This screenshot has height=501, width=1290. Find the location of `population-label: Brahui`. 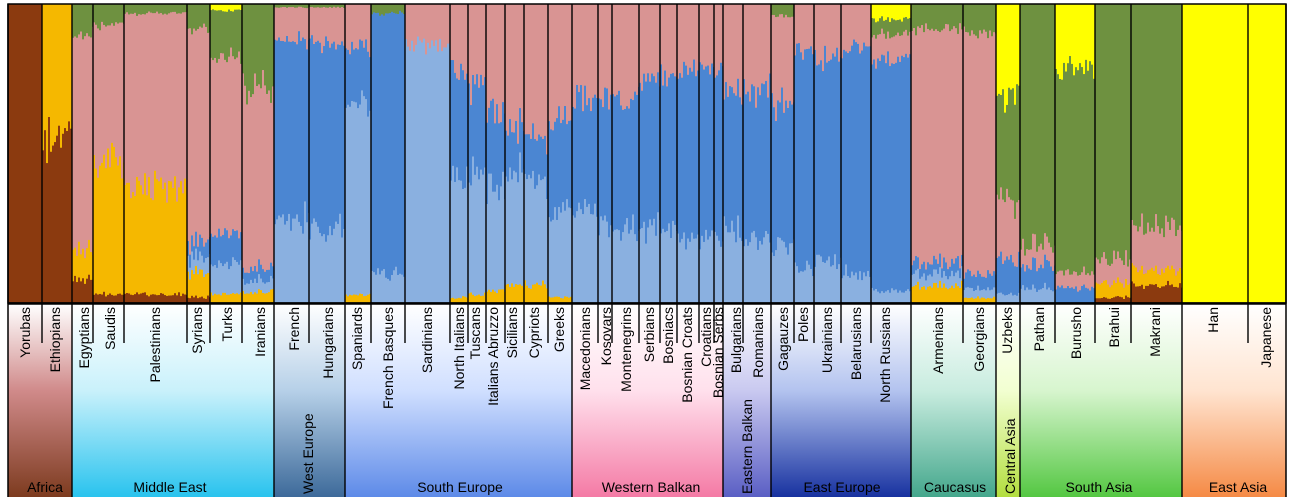

population-label: Brahui is located at coordinates (1114, 327).